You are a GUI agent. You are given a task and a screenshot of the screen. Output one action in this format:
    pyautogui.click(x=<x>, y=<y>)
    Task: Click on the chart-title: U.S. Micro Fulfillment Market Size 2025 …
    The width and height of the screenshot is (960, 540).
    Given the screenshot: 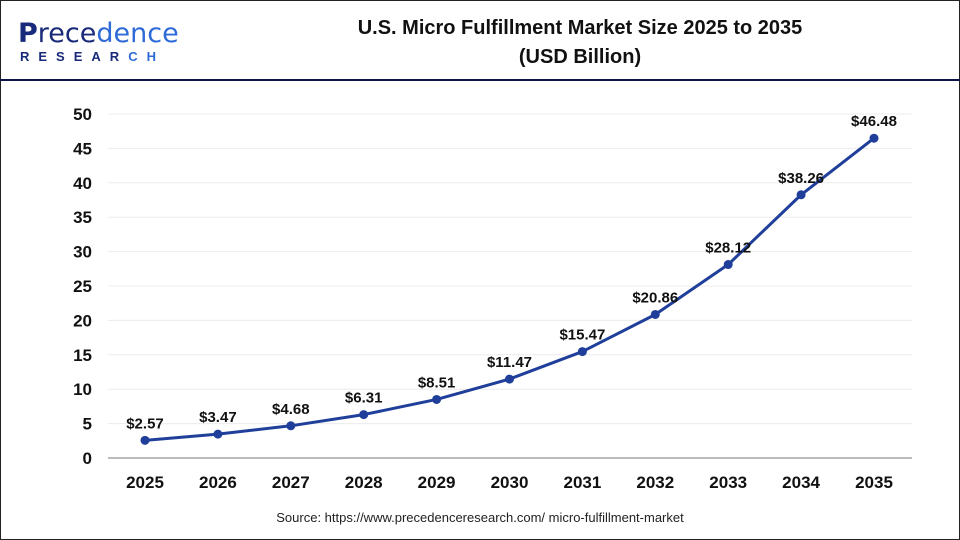 What is the action you would take?
    pyautogui.click(x=580, y=43)
    